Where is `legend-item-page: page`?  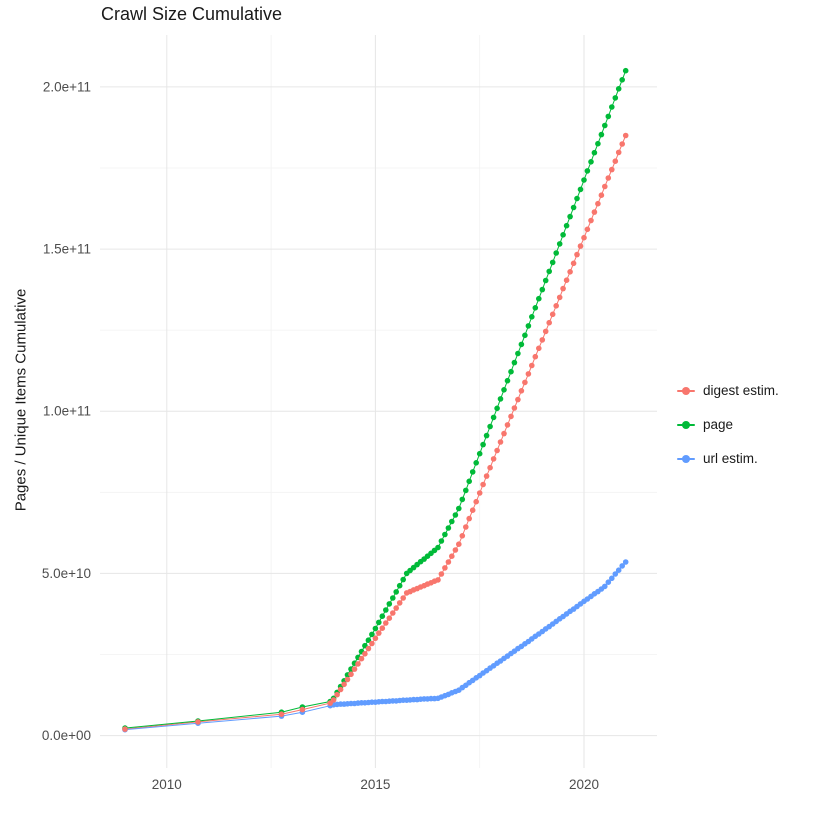
legend-item-page: page is located at coordinates (727, 424).